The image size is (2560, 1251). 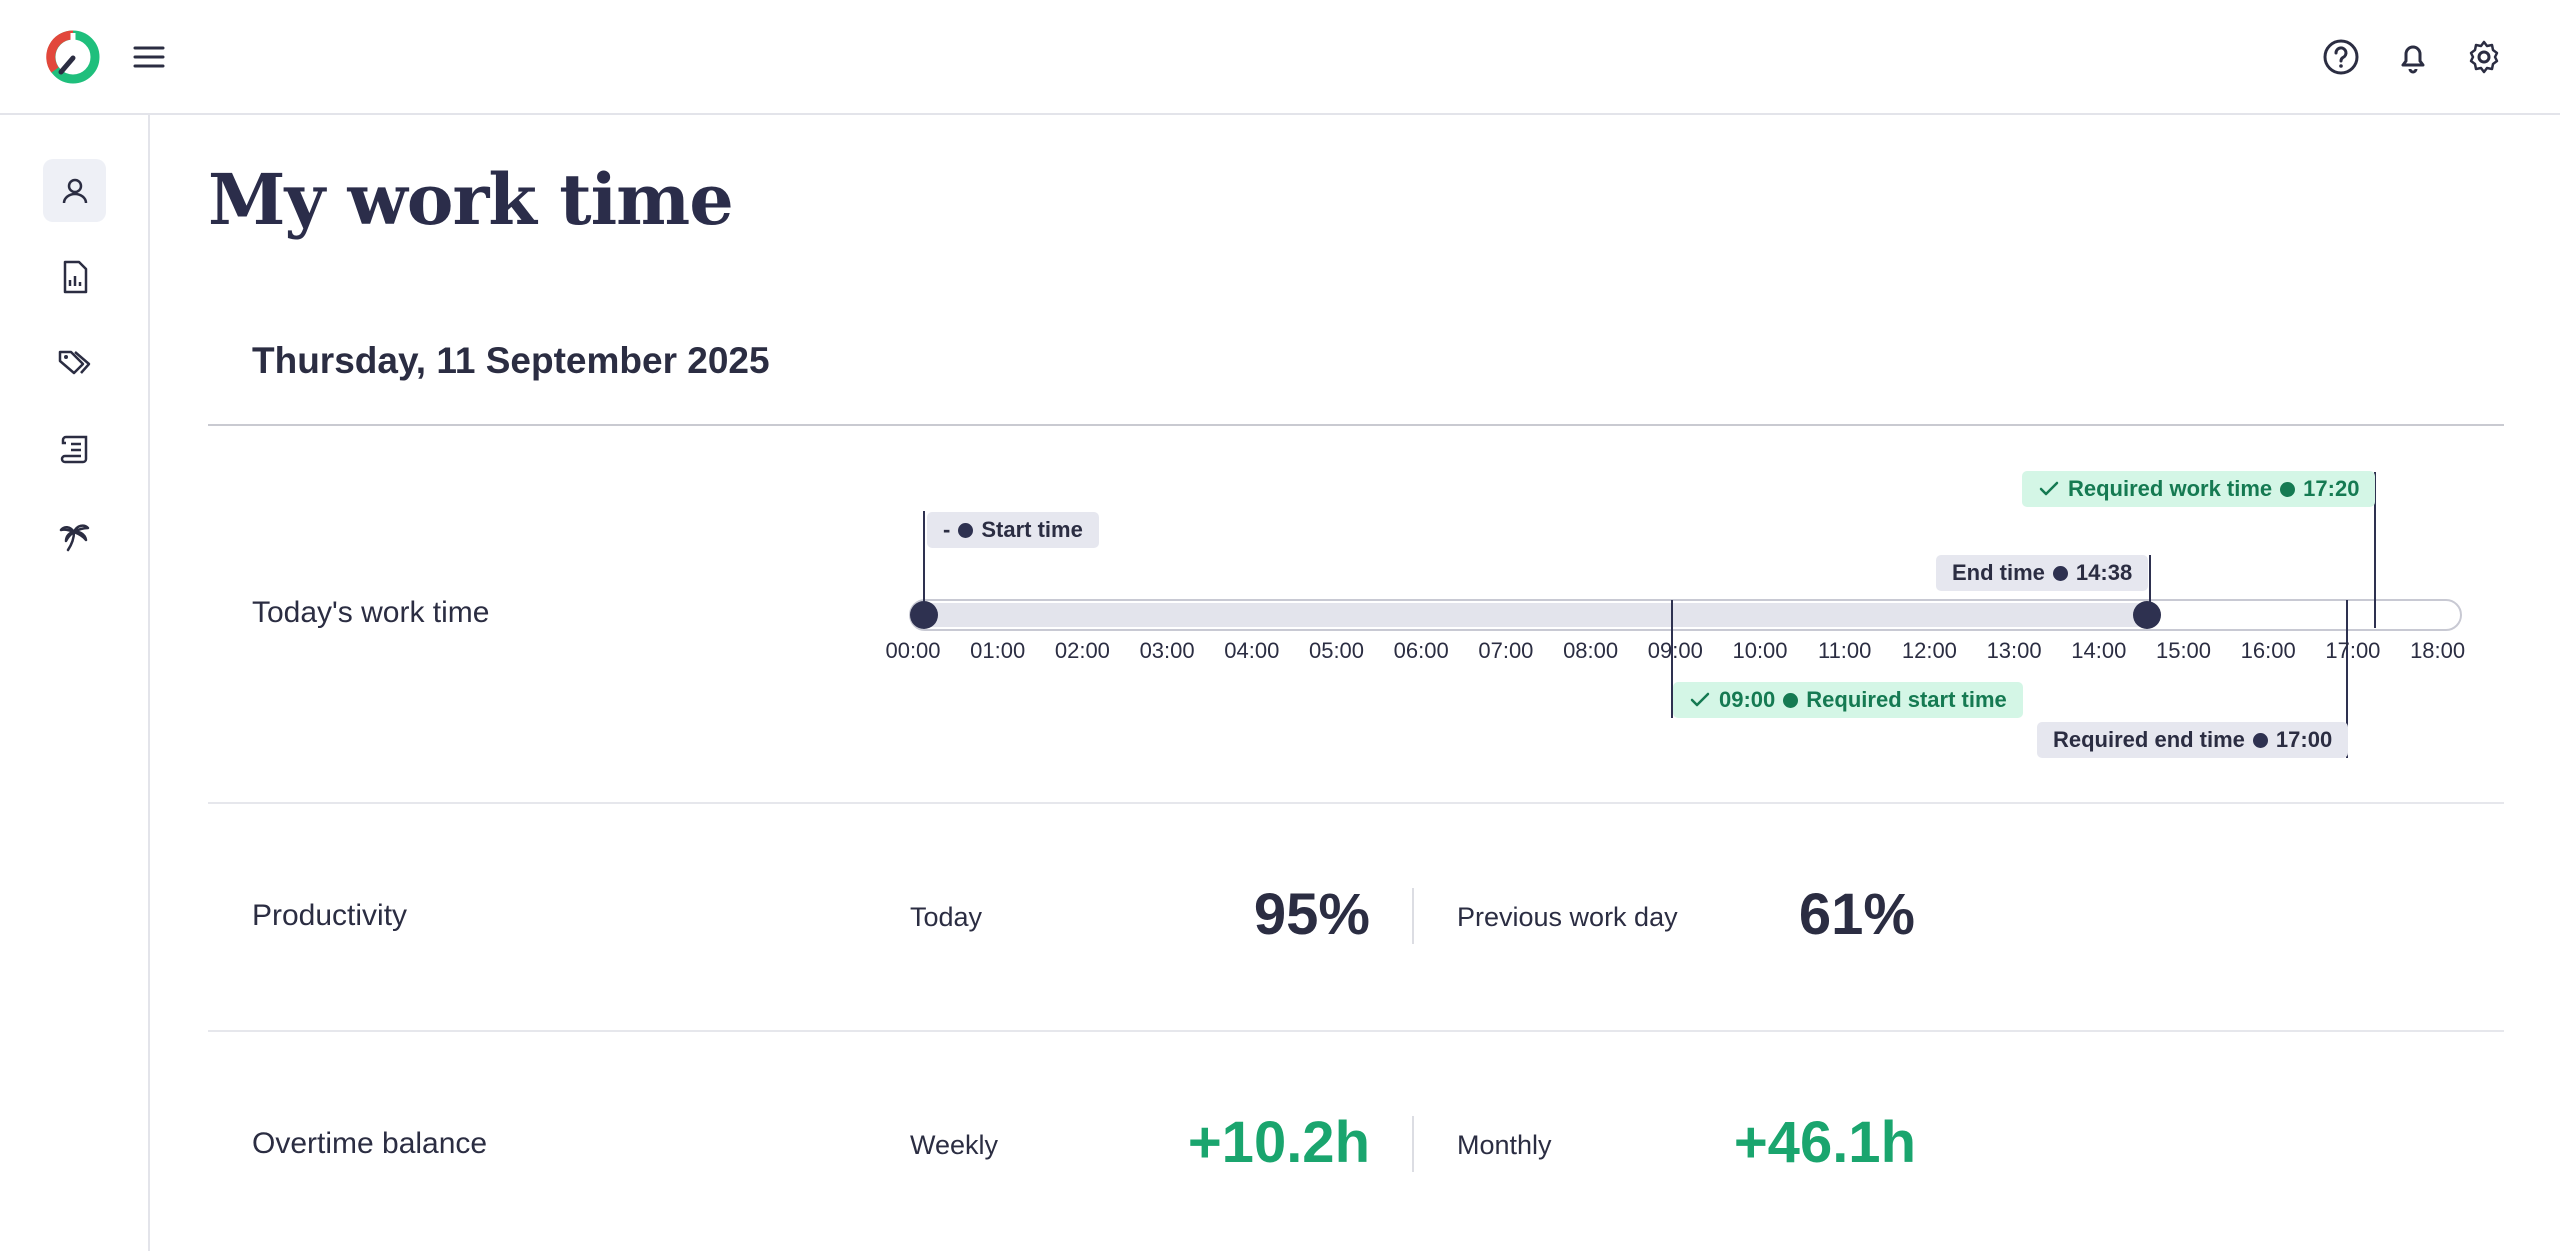 I want to click on timeline-tick: 05:00, so click(x=1336, y=650).